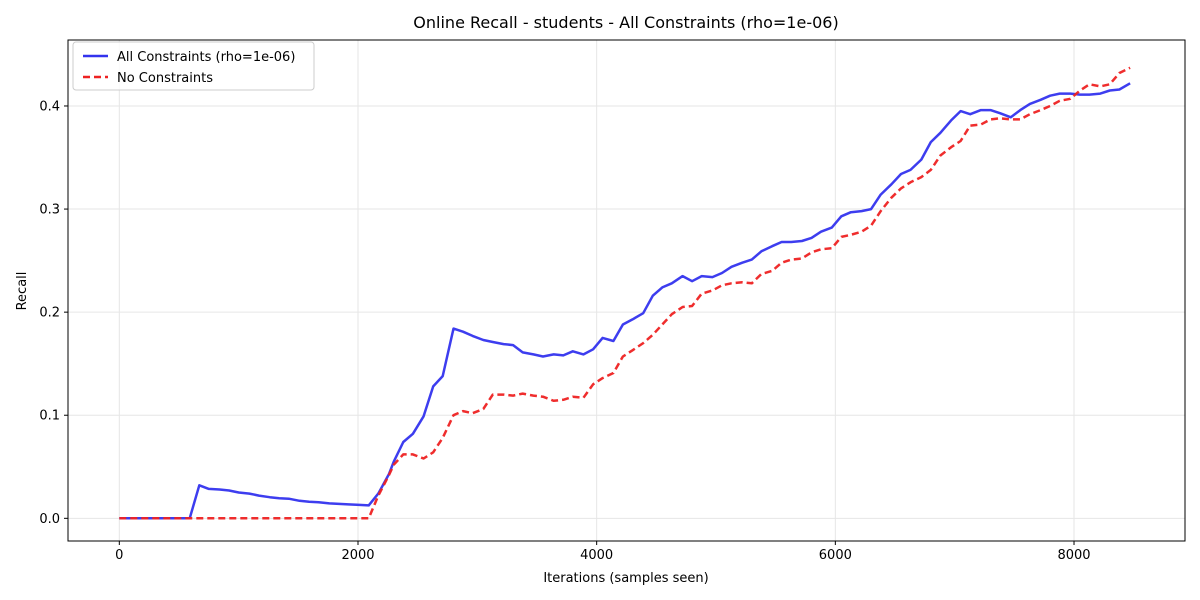 The height and width of the screenshot is (600, 1200). I want to click on x-tick-label: 4000, so click(596, 555).